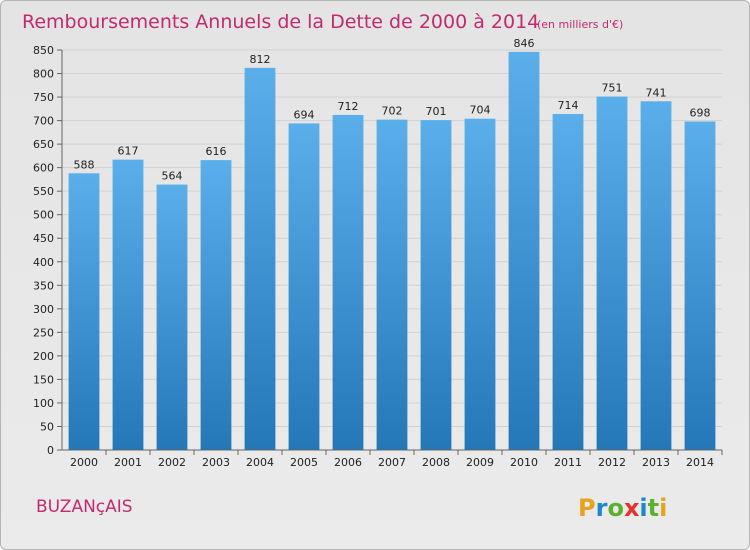  What do you see at coordinates (480, 462) in the screenshot?
I see `x-tick-label: 2009` at bounding box center [480, 462].